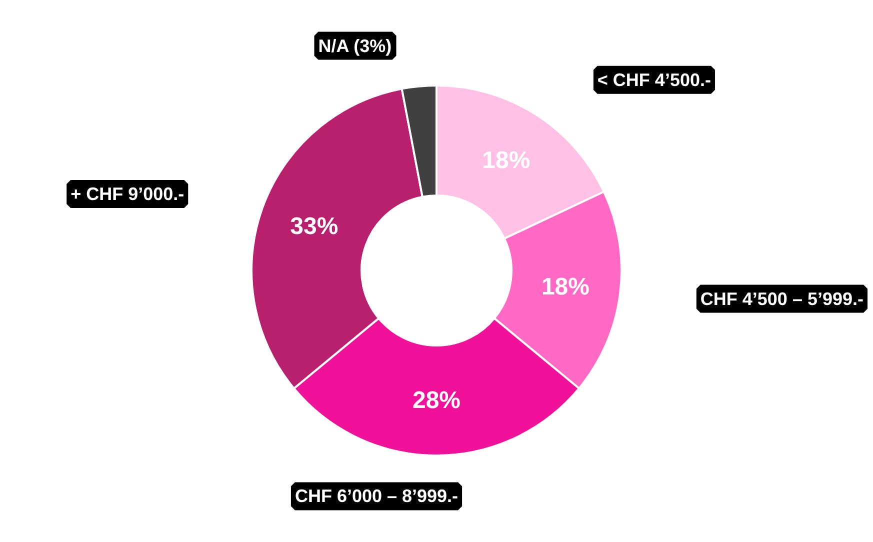 The width and height of the screenshot is (873, 542). What do you see at coordinates (355, 46) in the screenshot?
I see `slice-label: N/A (3%)` at bounding box center [355, 46].